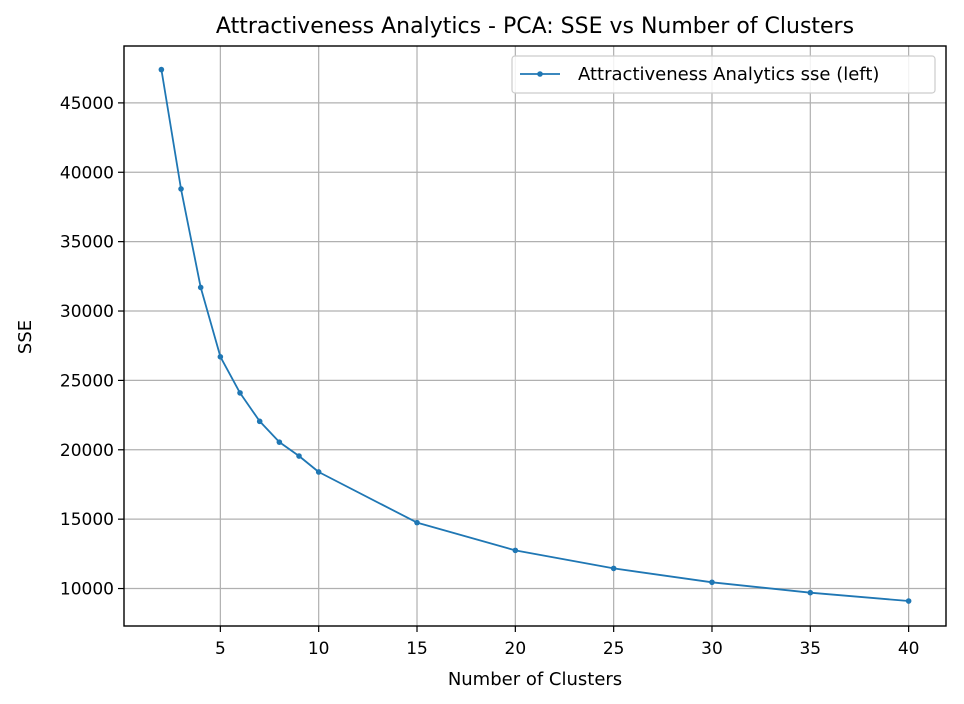 The width and height of the screenshot is (964, 704). I want to click on legend: Attractiveness Analytics sse (left), so click(723, 74).